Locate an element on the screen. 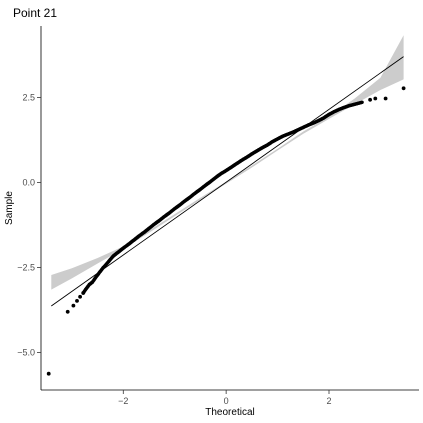  y-tick-label: 0.0 is located at coordinates (28, 182).